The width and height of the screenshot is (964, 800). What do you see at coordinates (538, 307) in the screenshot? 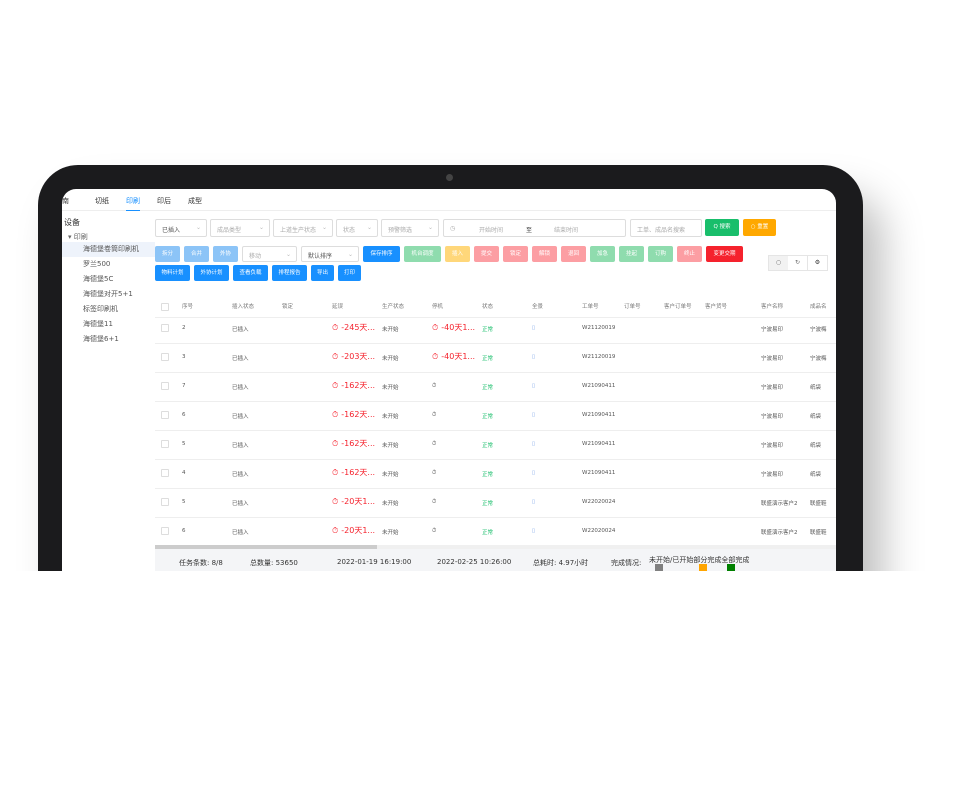
I see `column-header: 全景` at bounding box center [538, 307].